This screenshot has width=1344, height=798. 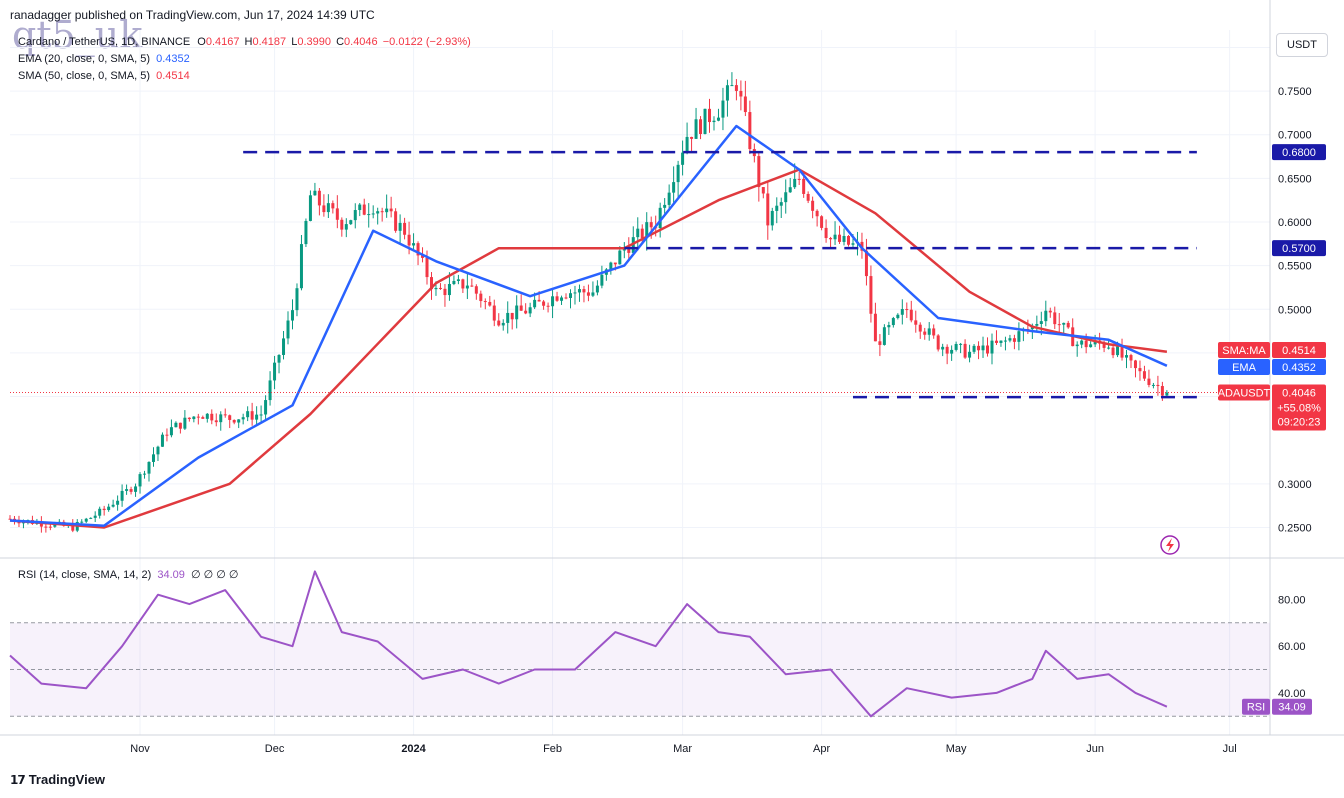 I want to click on rsi-tag-value: 34.09, so click(x=1292, y=708).